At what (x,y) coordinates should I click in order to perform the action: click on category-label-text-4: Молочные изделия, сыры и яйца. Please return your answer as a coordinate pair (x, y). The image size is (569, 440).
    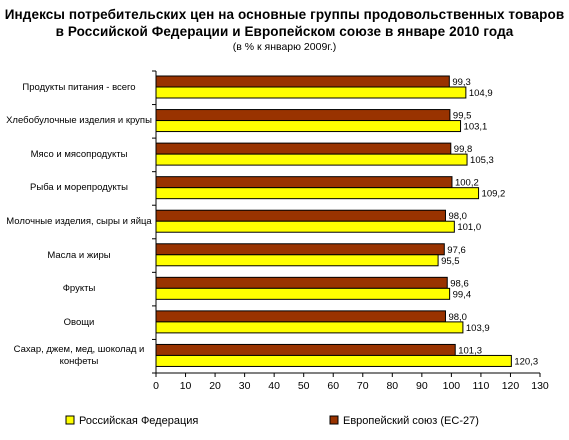
    Looking at the image, I should click on (79, 221).